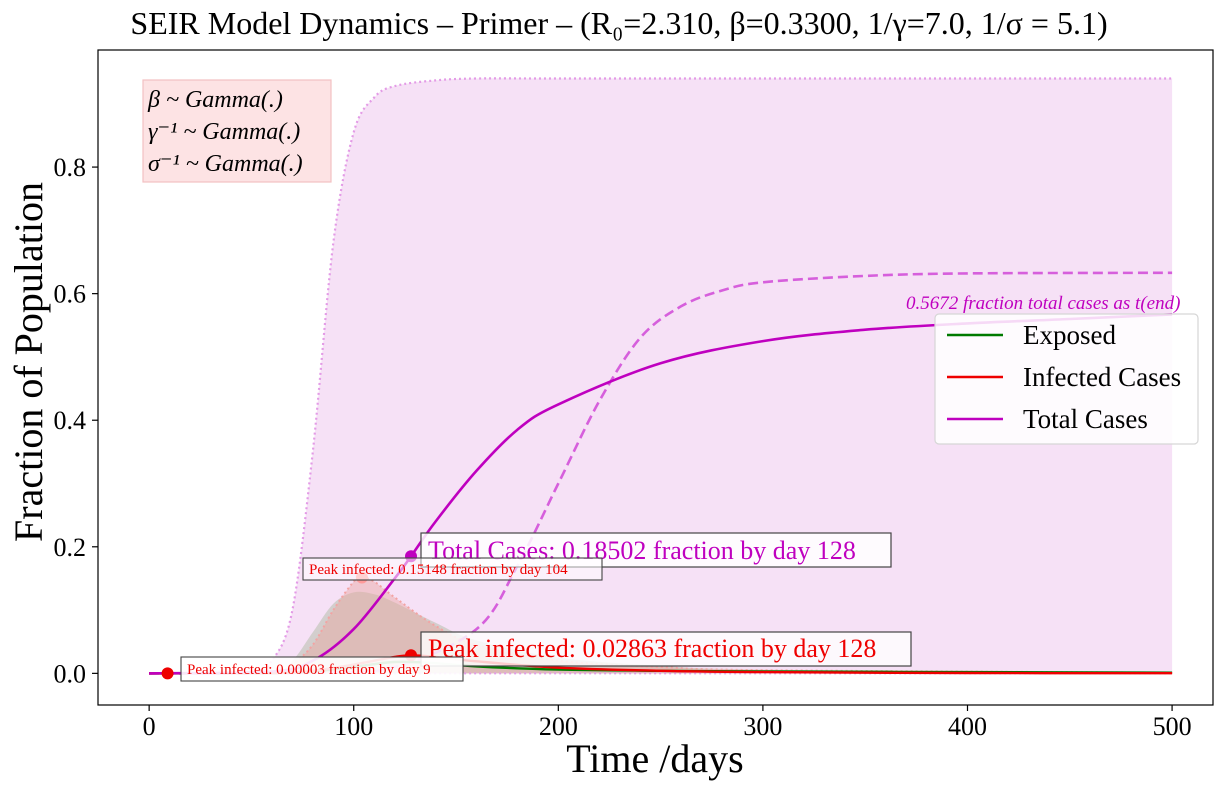  I want to click on legend-label: Exposed, so click(1069, 335).